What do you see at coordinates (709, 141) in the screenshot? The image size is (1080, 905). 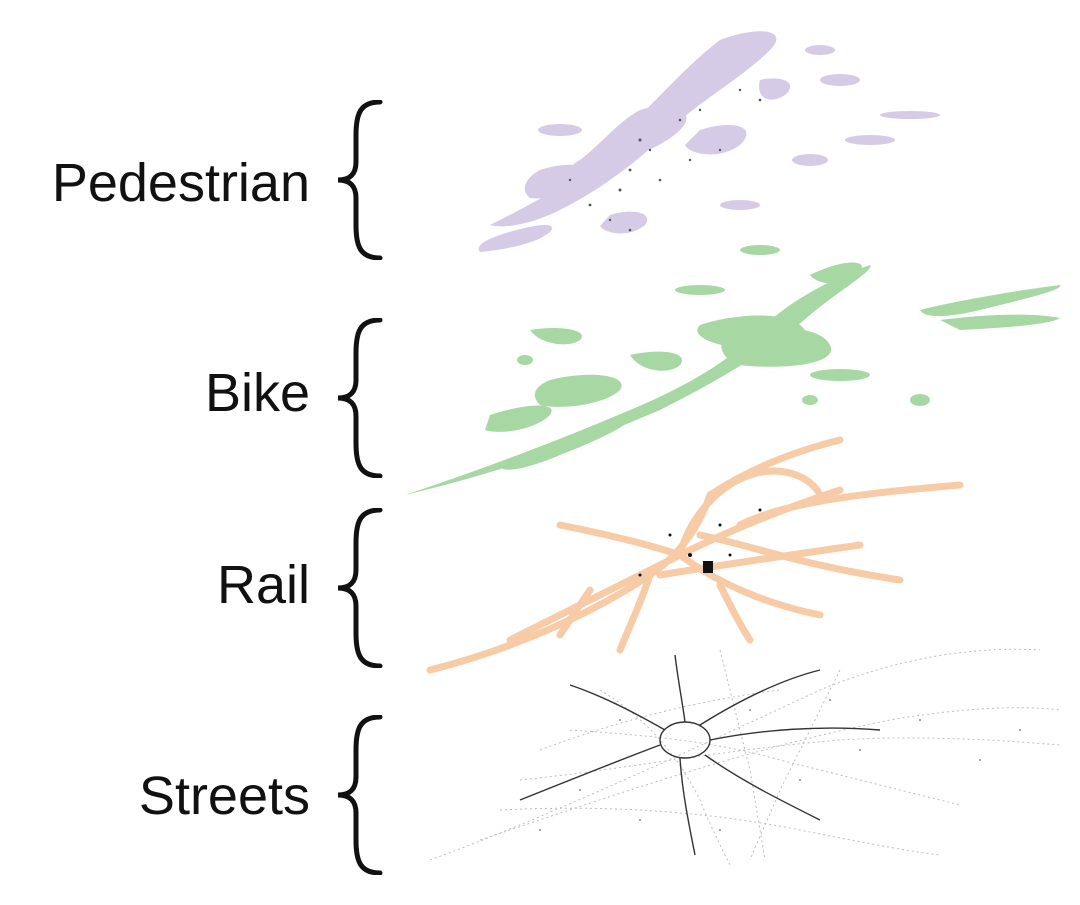 I see `pedestrian-network-map` at bounding box center [709, 141].